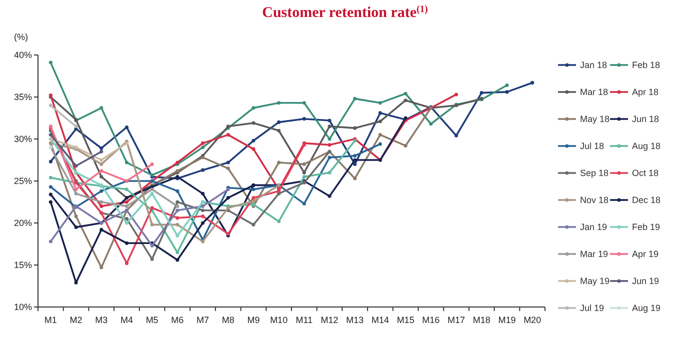 The width and height of the screenshot is (692, 337). Describe the element at coordinates (23, 55) in the screenshot. I see `y-tick-label: 40%` at that location.